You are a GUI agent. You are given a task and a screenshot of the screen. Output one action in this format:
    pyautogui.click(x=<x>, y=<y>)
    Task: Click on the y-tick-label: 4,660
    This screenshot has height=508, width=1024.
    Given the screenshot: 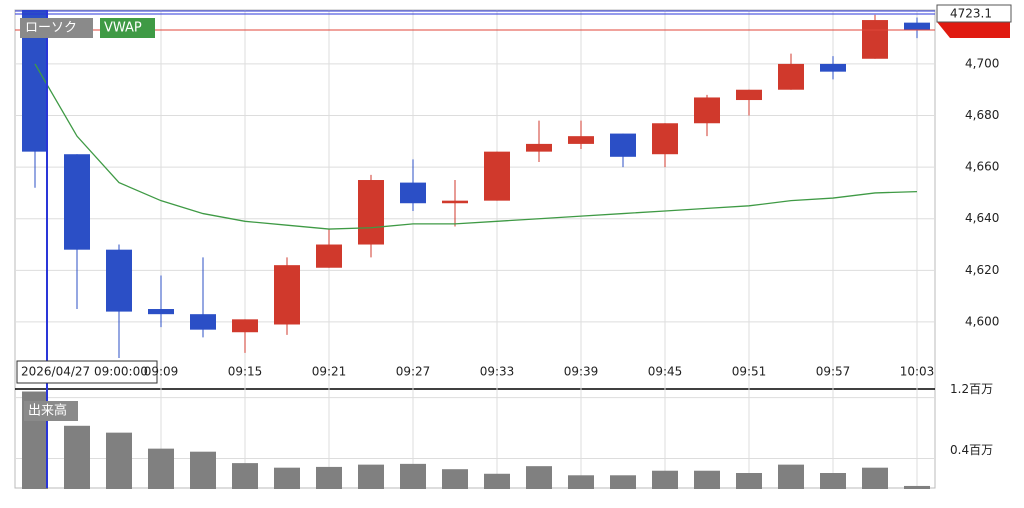 What is the action you would take?
    pyautogui.click(x=982, y=167)
    